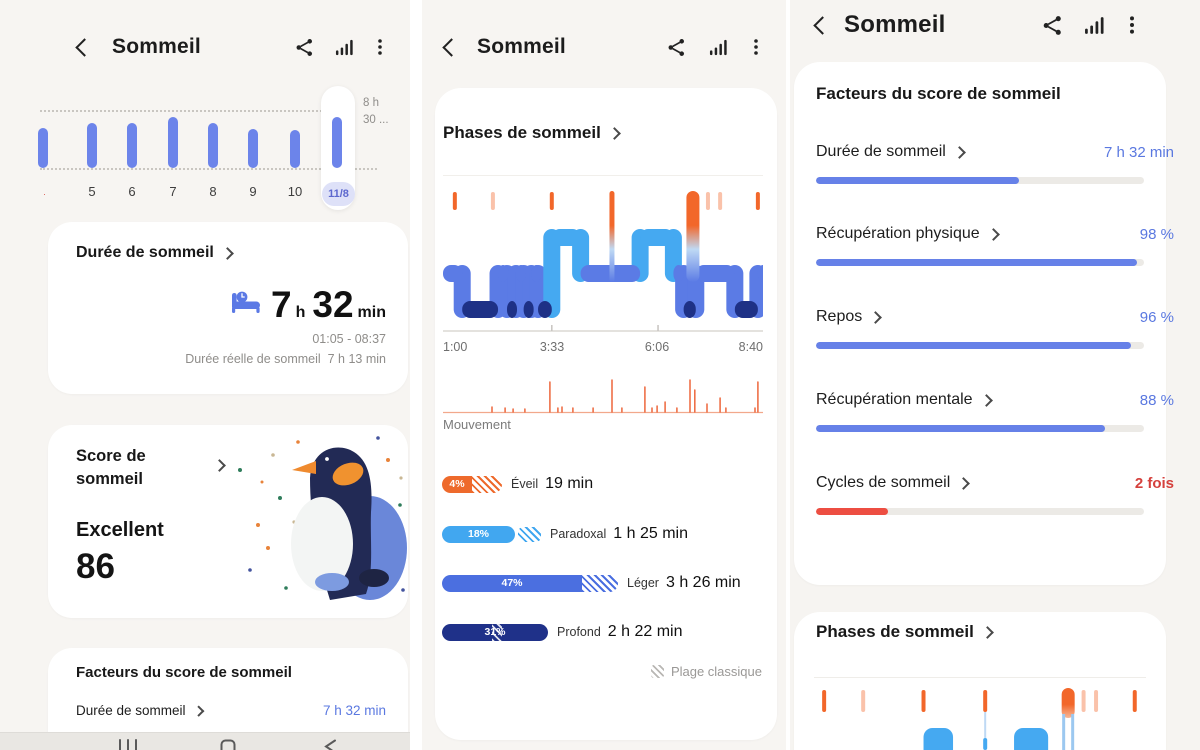  I want to click on recents-nav-icon, so click(129, 744).